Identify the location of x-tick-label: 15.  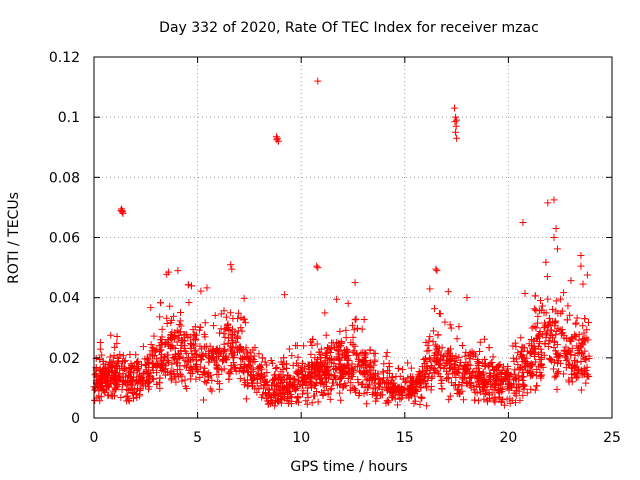
(405, 438).